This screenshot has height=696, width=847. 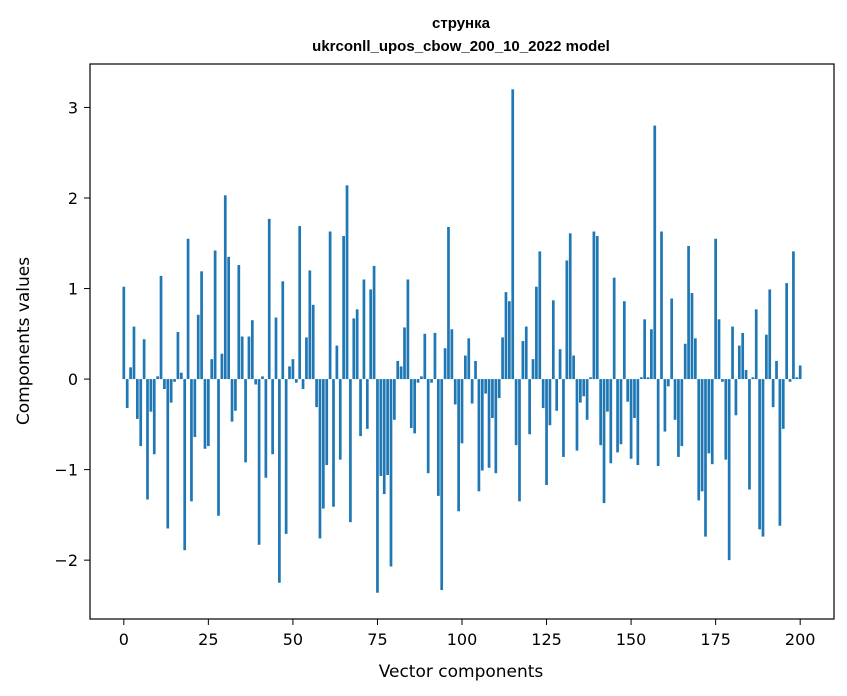 What do you see at coordinates (66, 470) in the screenshot?
I see `y-tick-label: −1` at bounding box center [66, 470].